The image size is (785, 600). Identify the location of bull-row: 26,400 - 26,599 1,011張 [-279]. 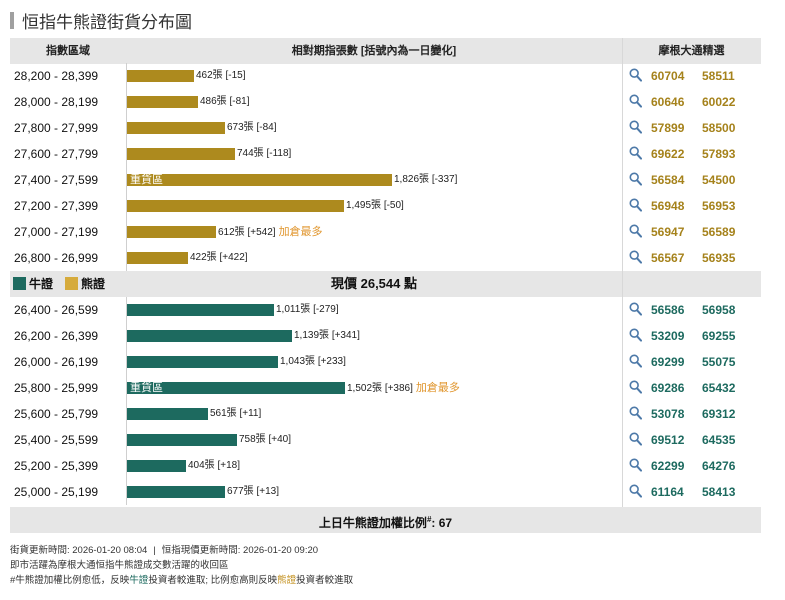
(316, 310).